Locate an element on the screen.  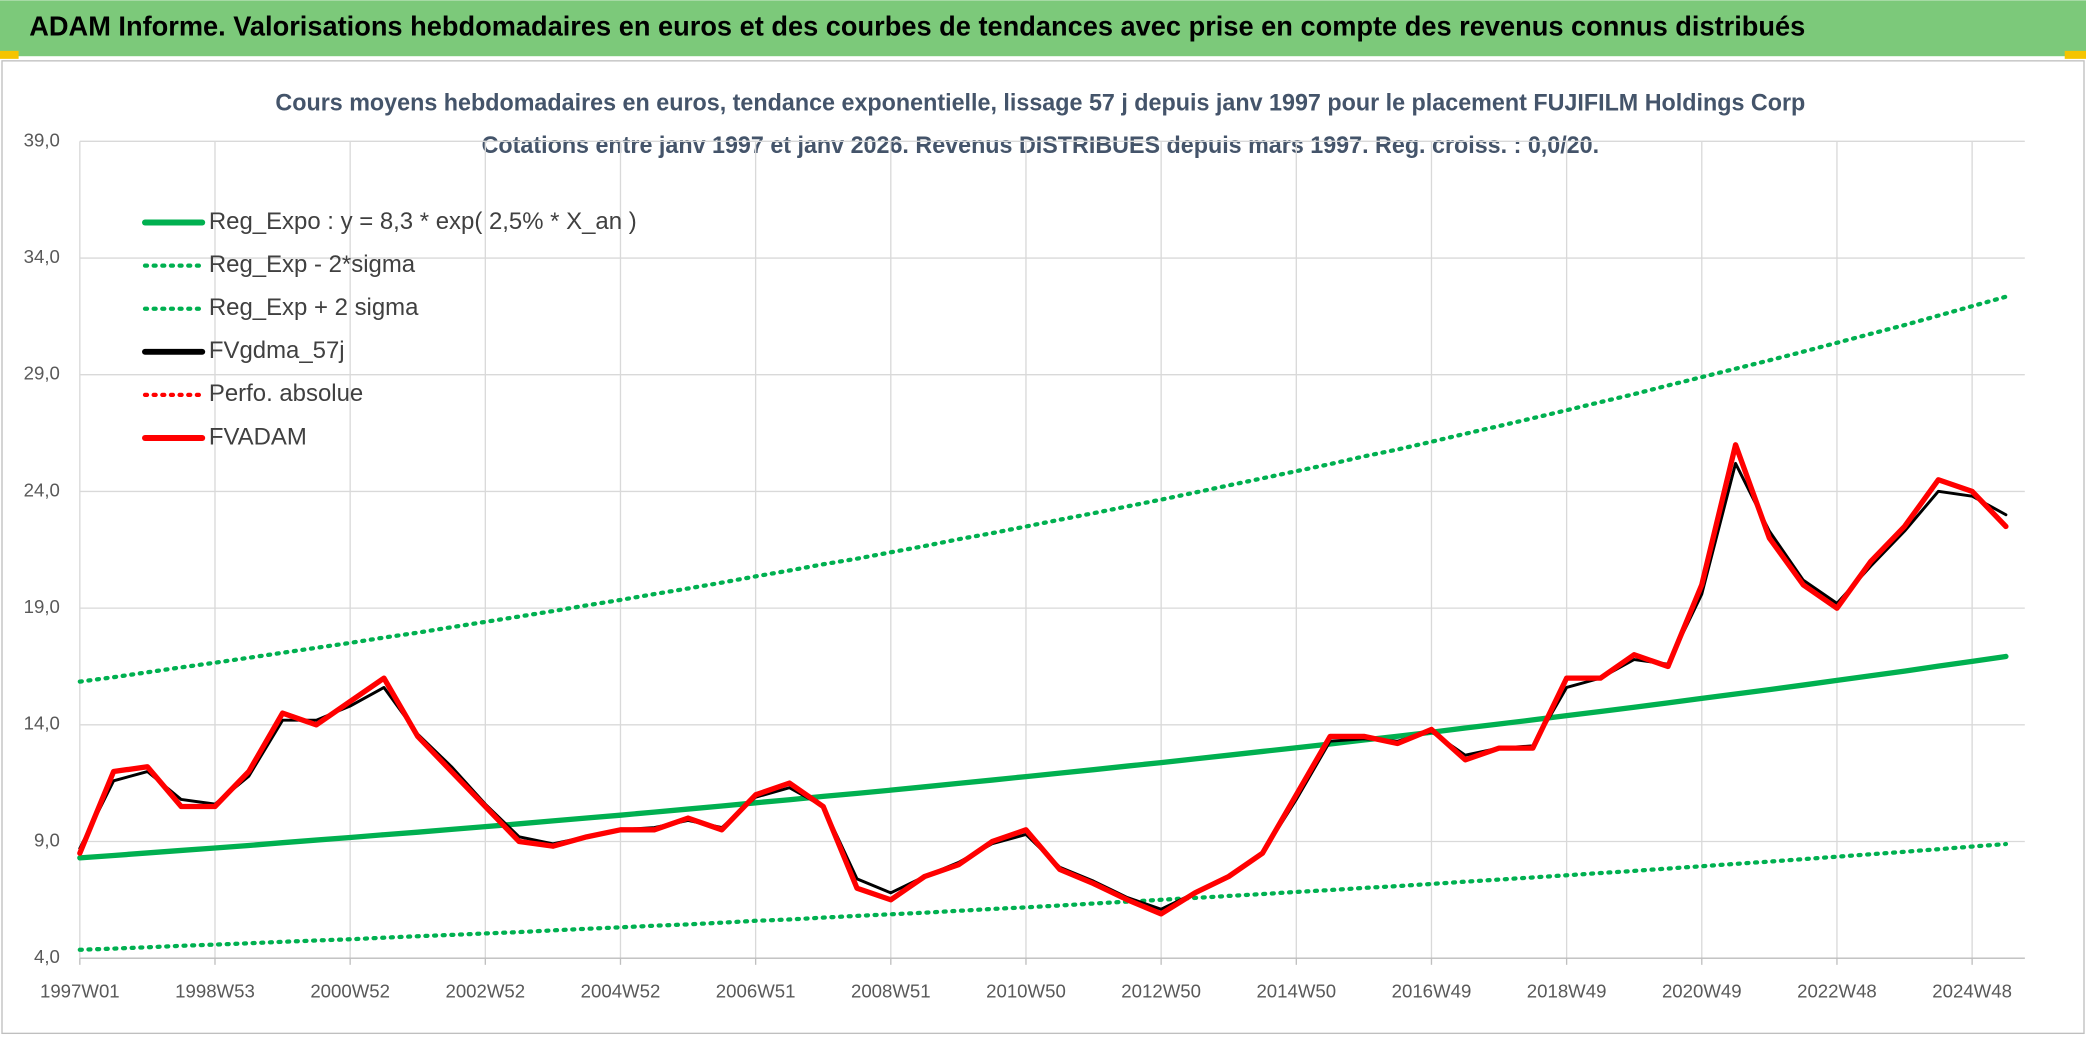
y-tick-label: 4,0 is located at coordinates (47, 956).